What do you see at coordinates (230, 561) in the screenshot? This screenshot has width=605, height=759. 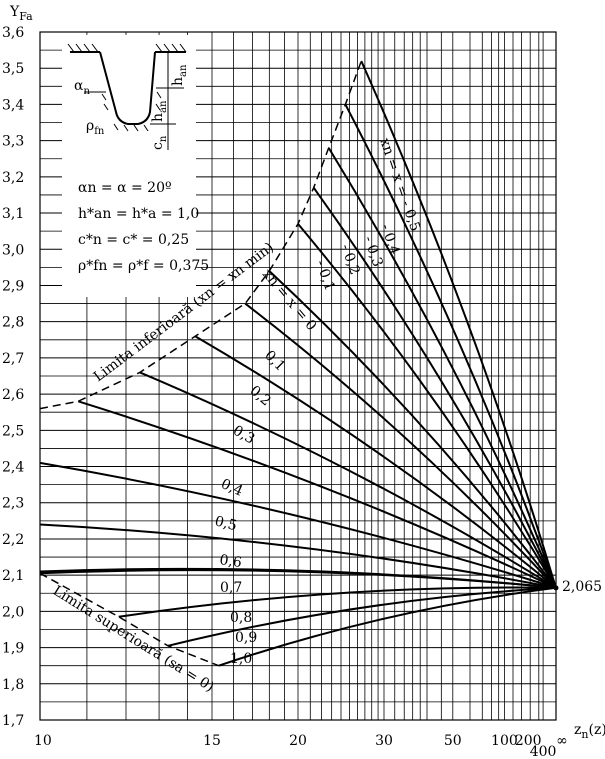 I see `series-label-06: 0,6` at bounding box center [230, 561].